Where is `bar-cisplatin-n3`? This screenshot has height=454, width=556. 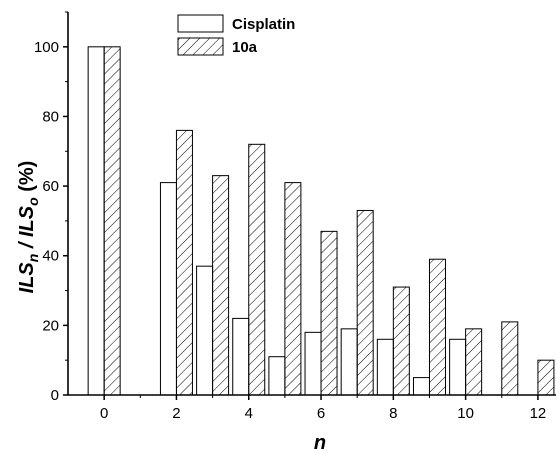 bar-cisplatin-n3 is located at coordinates (205, 330).